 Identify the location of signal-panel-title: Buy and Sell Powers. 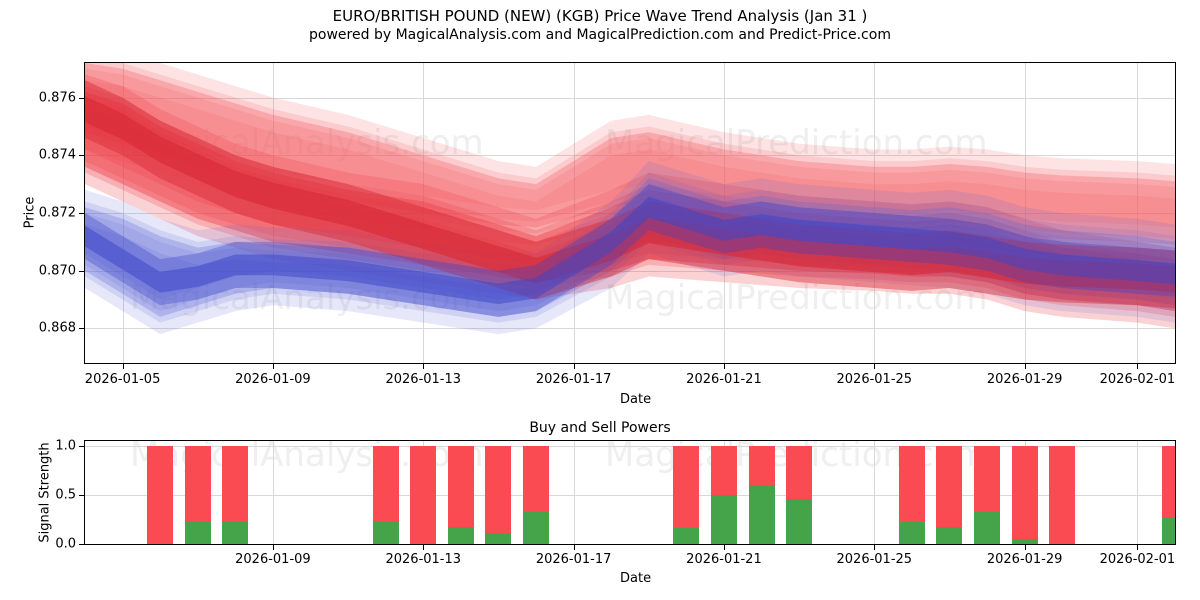
(600, 428).